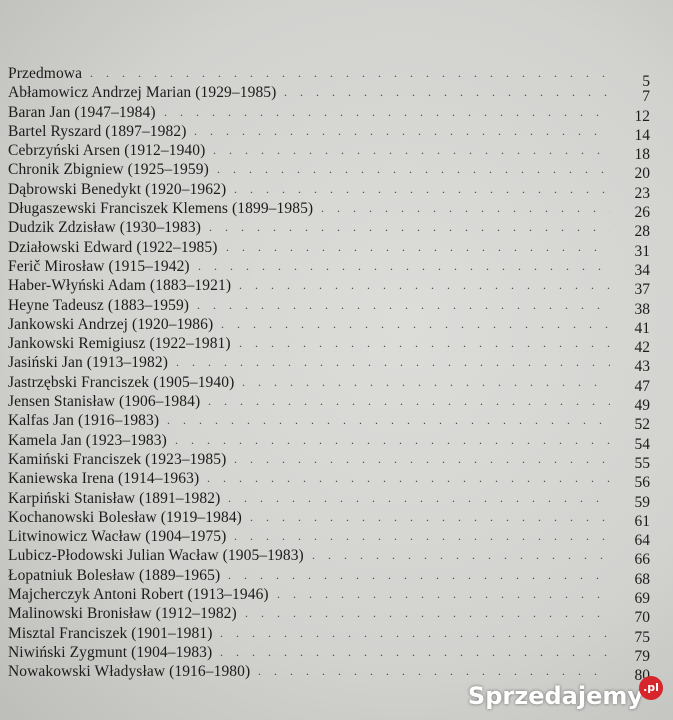 The width and height of the screenshot is (673, 720). I want to click on entry-title: Kalfas Jan (1916–1983), so click(84, 421).